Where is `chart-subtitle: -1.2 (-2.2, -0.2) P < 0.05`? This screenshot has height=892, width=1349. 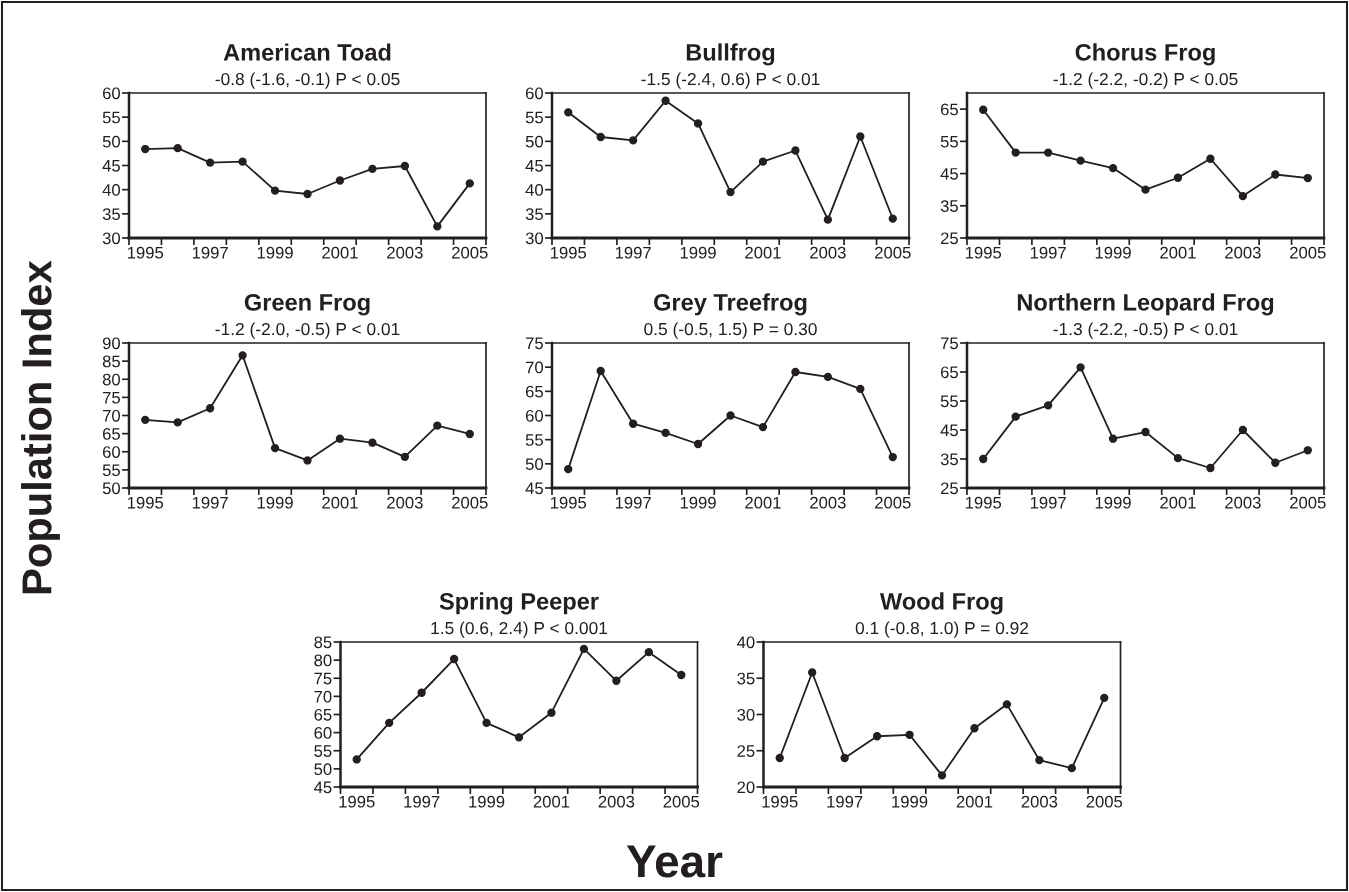 chart-subtitle: -1.2 (-2.2, -0.2) P < 0.05 is located at coordinates (1145, 80).